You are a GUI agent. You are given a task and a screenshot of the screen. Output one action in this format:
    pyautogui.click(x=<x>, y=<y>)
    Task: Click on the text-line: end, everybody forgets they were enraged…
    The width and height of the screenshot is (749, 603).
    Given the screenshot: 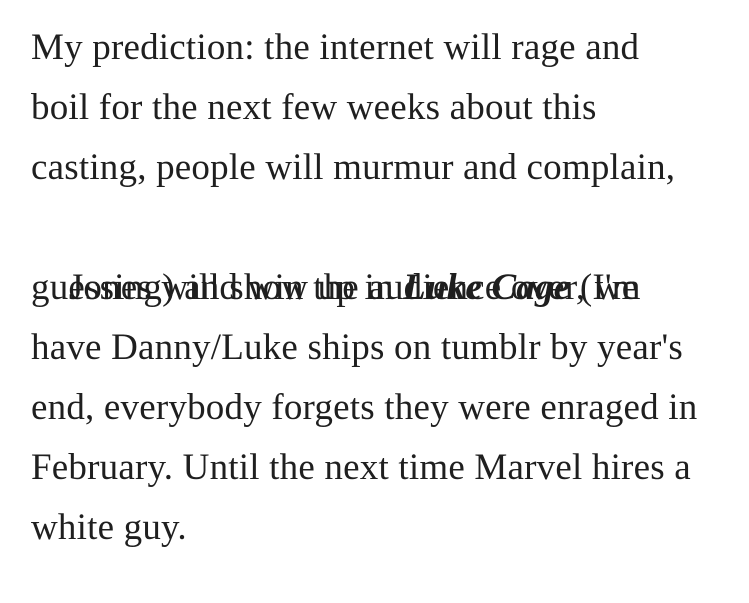 What is the action you would take?
    pyautogui.click(x=364, y=407)
    